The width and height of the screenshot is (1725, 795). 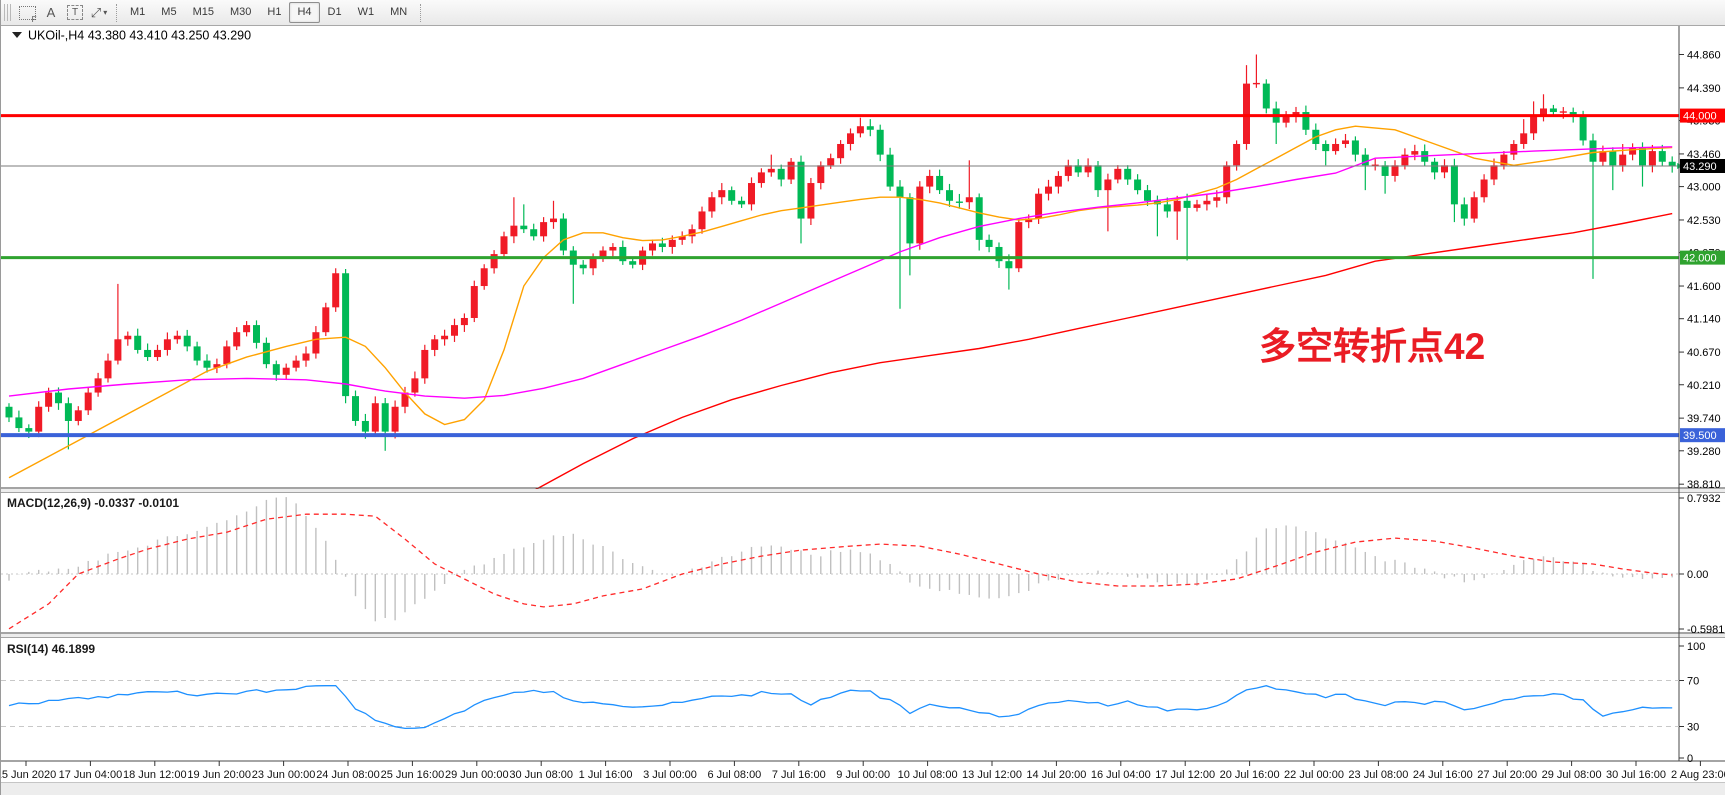 What do you see at coordinates (928, 775) in the screenshot?
I see `date-axis-label: 10 Jul 08:00` at bounding box center [928, 775].